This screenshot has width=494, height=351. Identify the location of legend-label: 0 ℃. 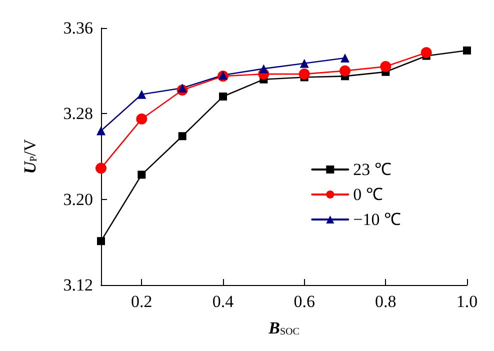
(368, 194).